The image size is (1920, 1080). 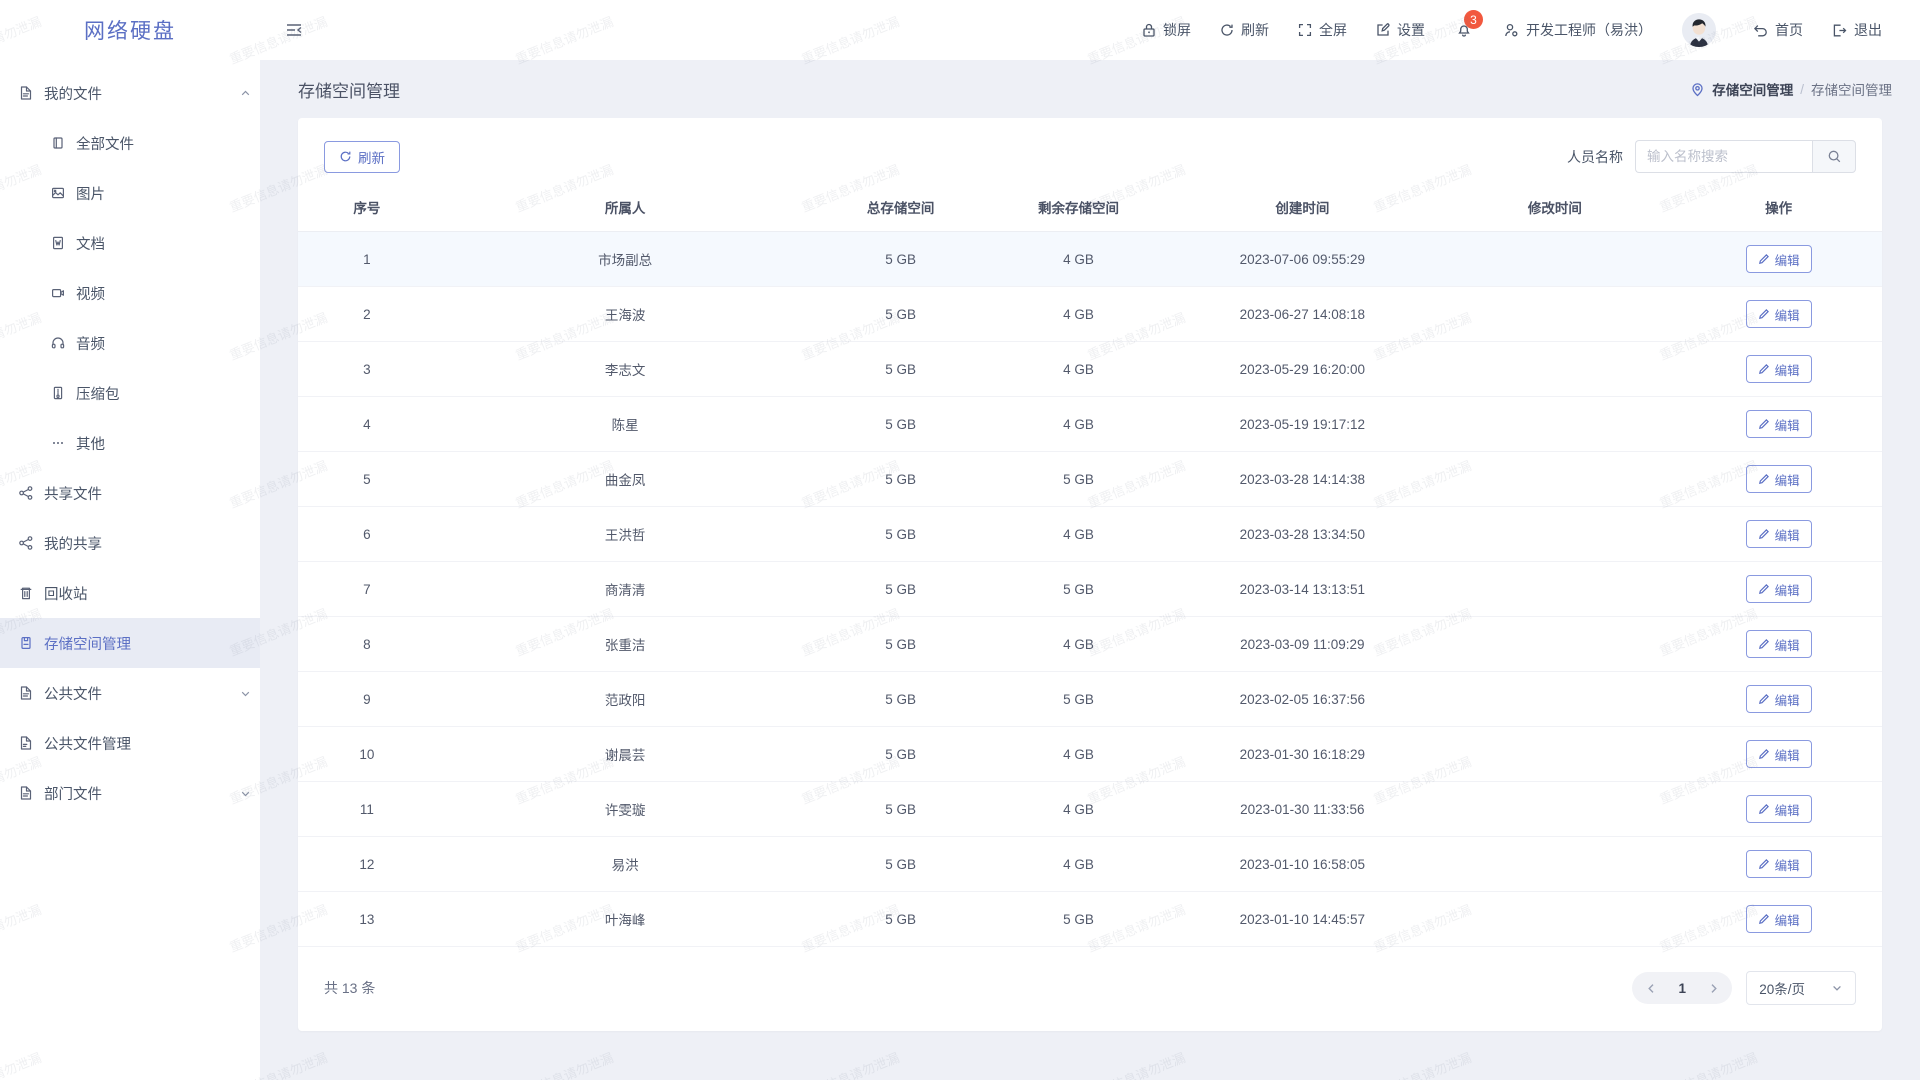 What do you see at coordinates (1697, 89) in the screenshot?
I see `location-icon` at bounding box center [1697, 89].